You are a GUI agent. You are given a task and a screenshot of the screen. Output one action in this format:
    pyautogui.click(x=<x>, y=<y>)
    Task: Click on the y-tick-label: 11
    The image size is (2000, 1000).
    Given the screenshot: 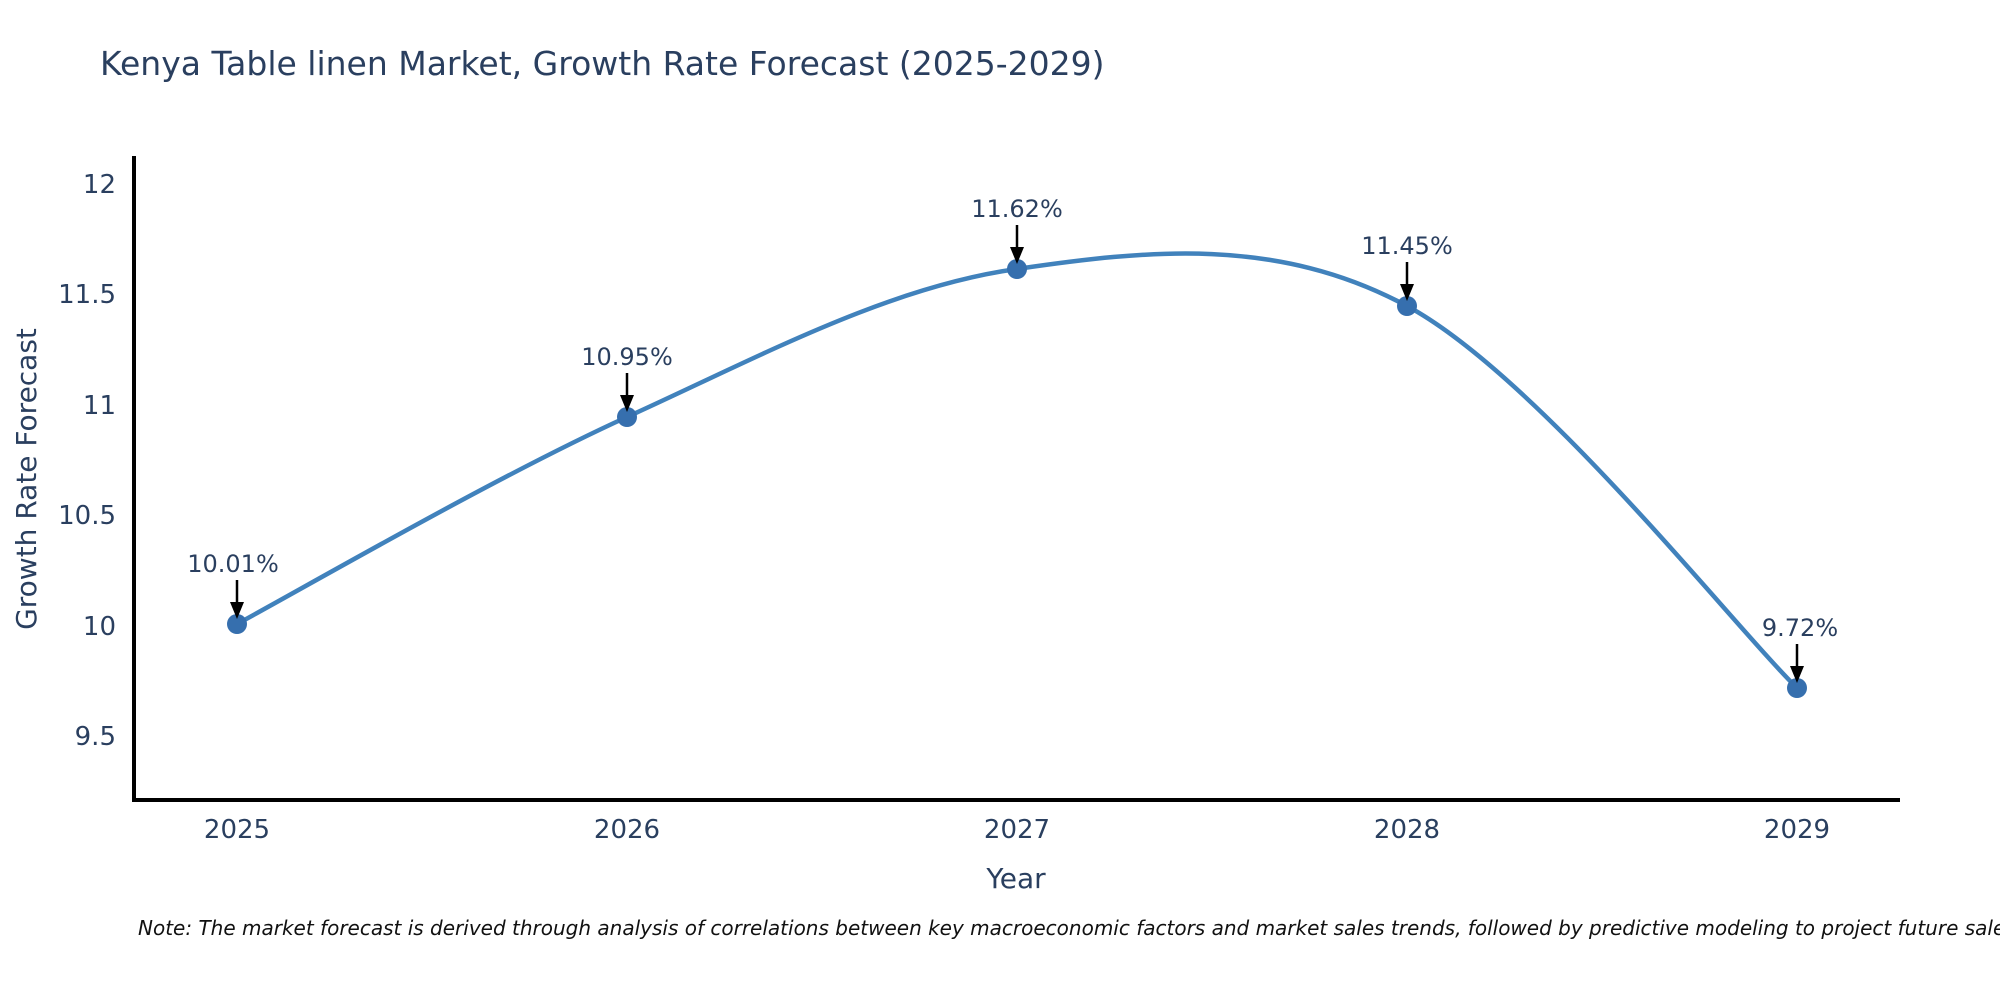 What is the action you would take?
    pyautogui.click(x=99, y=406)
    